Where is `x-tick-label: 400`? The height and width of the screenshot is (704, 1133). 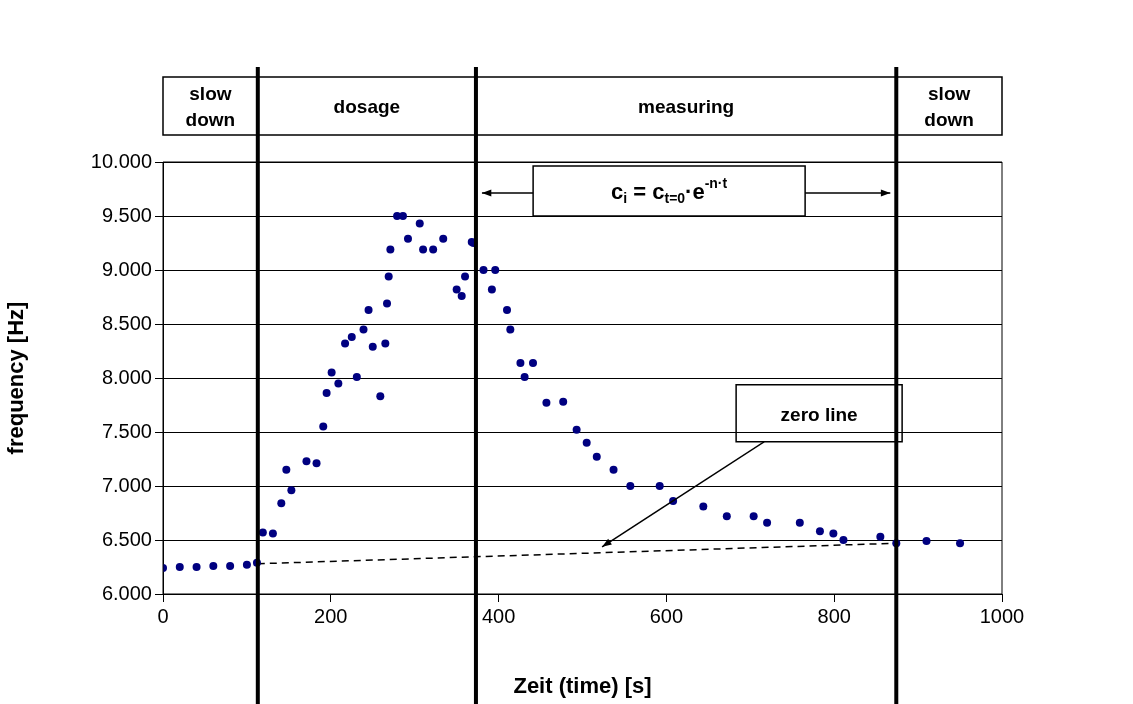
x-tick-label: 400 is located at coordinates (498, 615).